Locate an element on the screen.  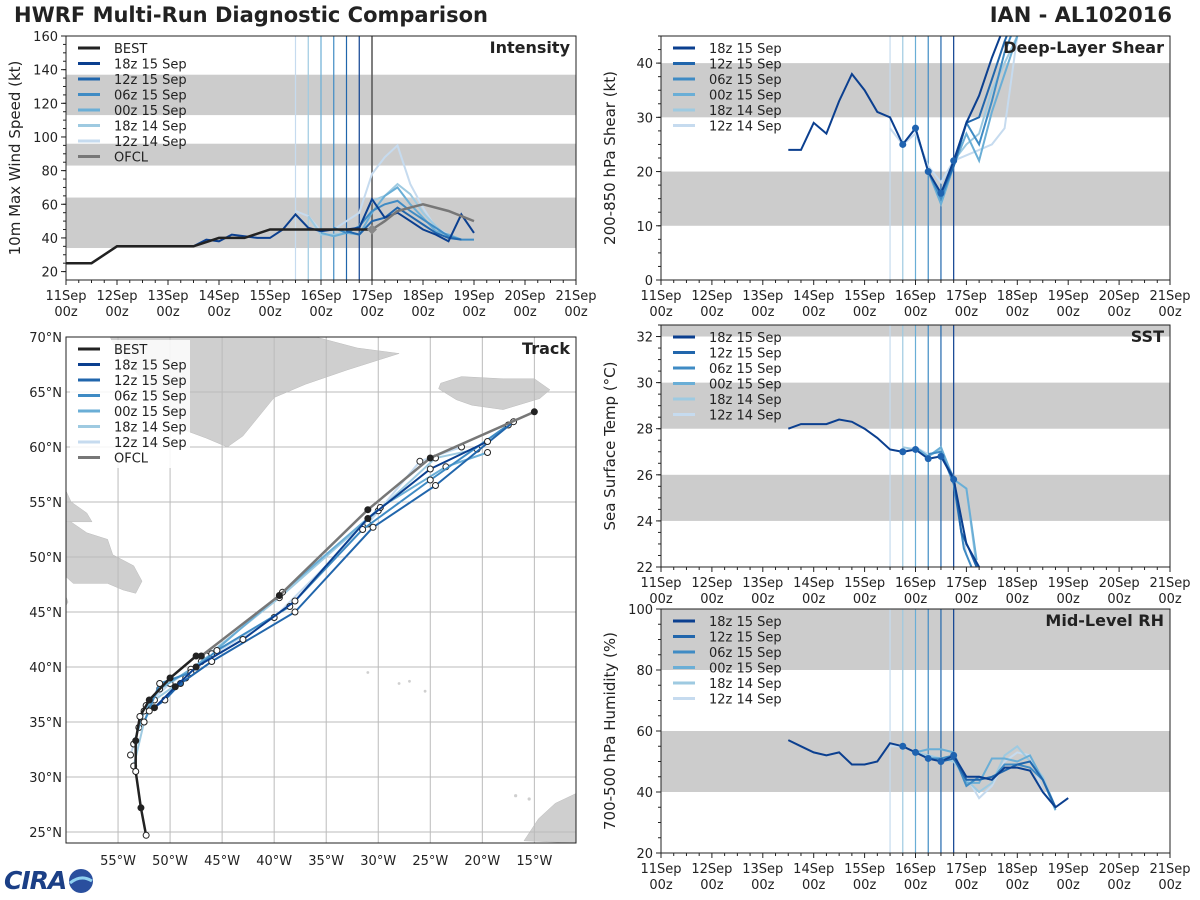
sst-y-tick-label: 30 is located at coordinates (644, 384).